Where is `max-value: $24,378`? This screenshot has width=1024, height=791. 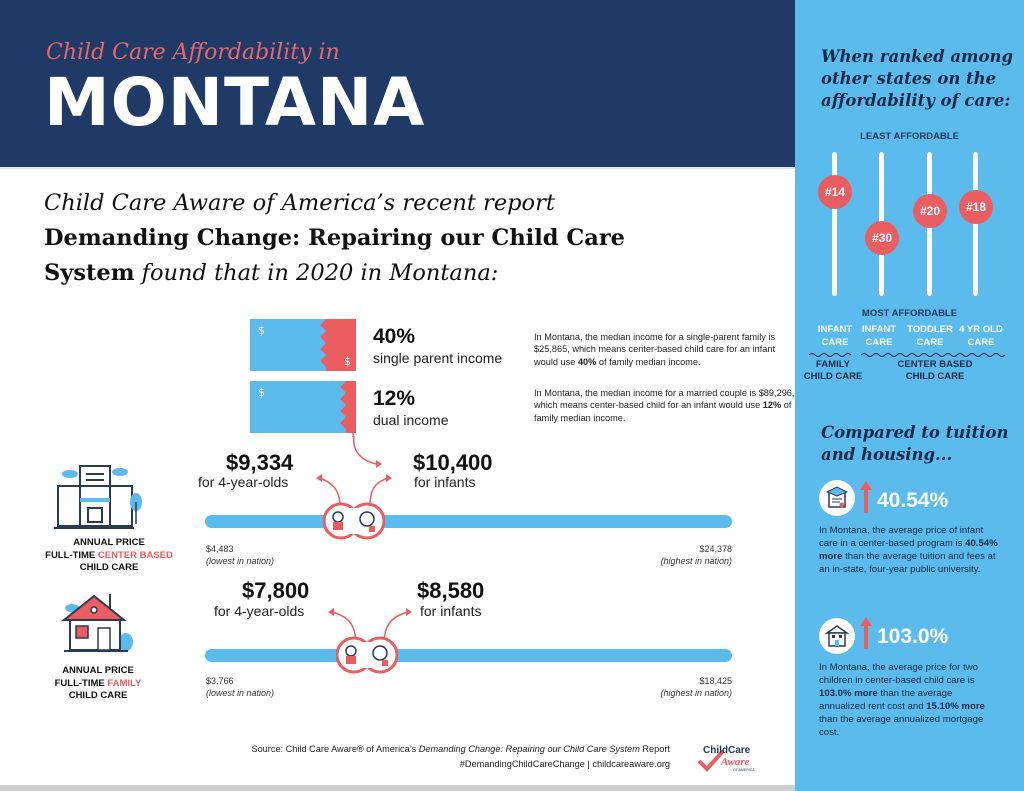 max-value: $24,378 is located at coordinates (715, 549).